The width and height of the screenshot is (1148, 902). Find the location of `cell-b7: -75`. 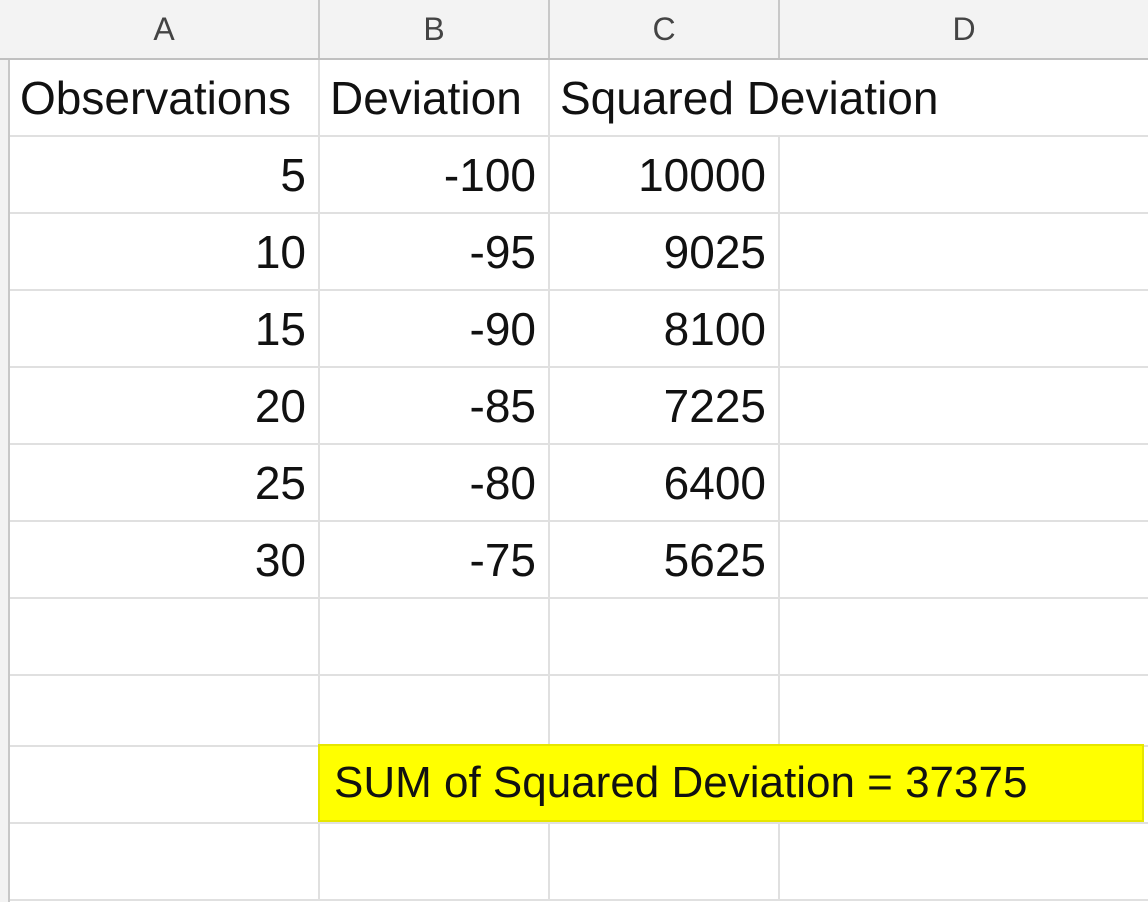

cell-b7: -75 is located at coordinates (435, 559).